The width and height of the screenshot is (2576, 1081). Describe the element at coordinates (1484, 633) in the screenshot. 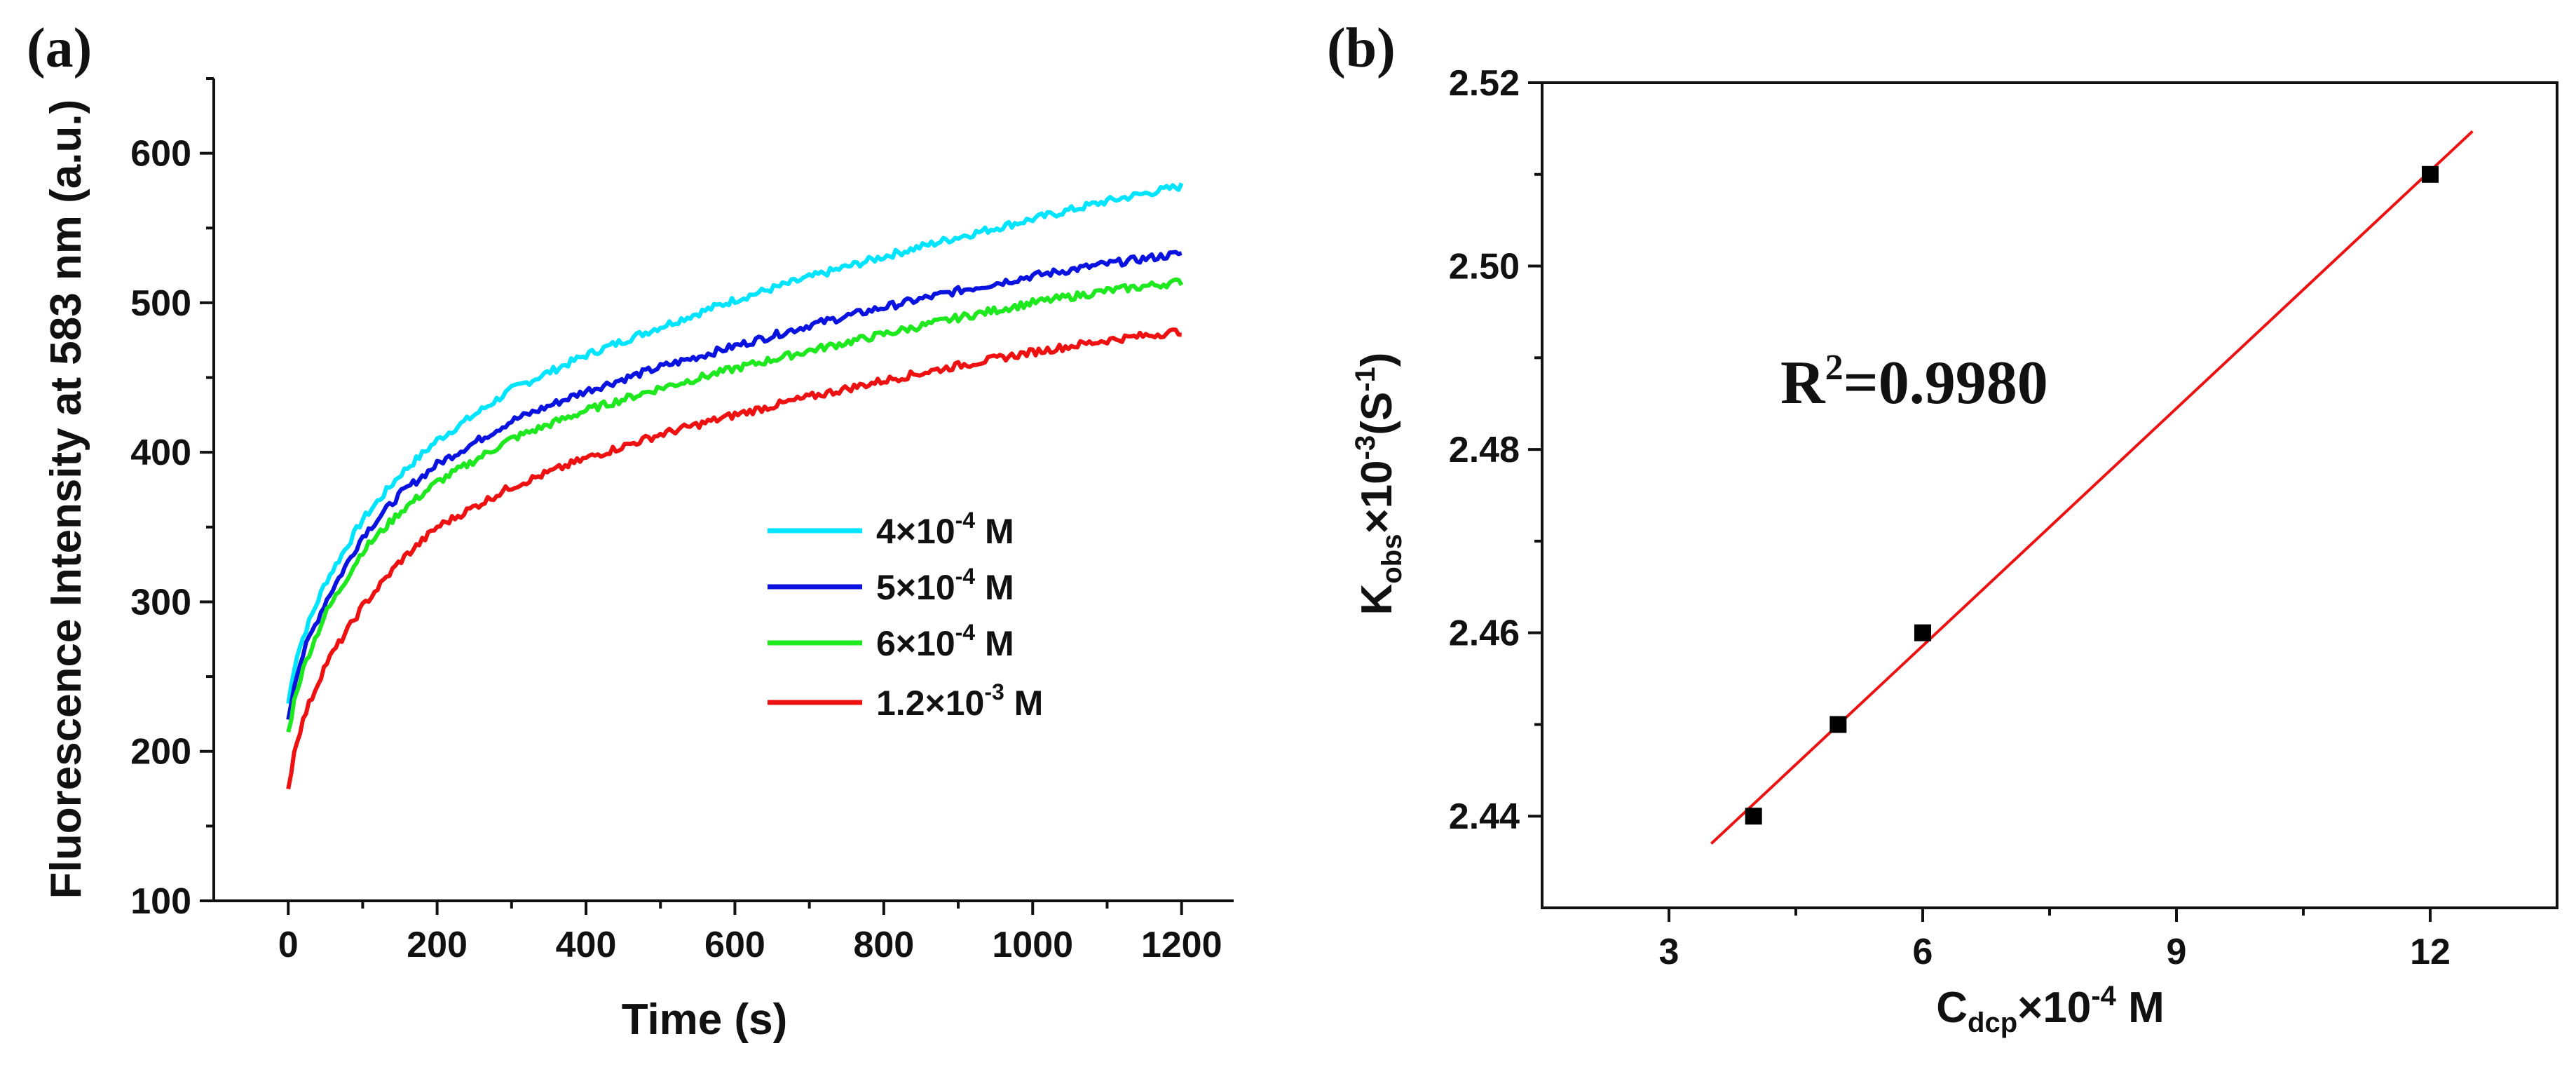

I see `panel-b-y-tick-label: 2.46` at that location.